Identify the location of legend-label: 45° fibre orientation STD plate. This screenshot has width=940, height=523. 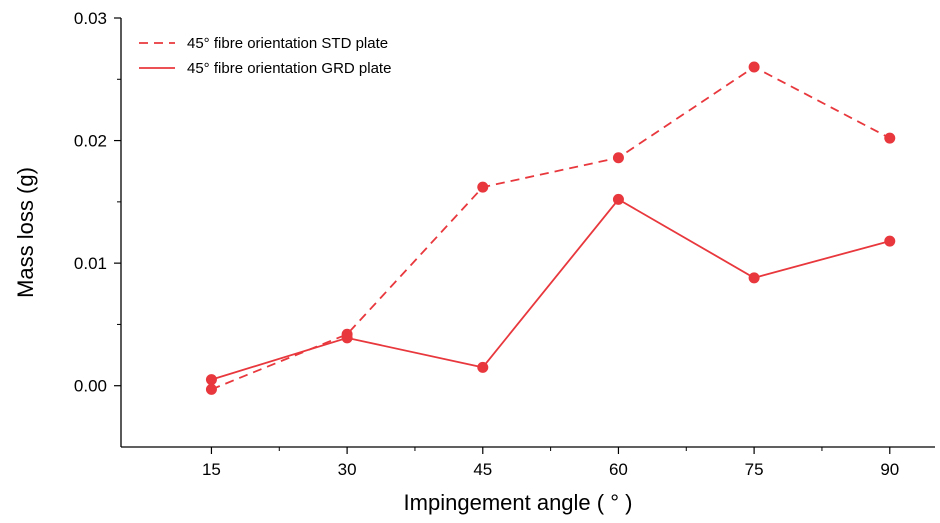
(287, 43).